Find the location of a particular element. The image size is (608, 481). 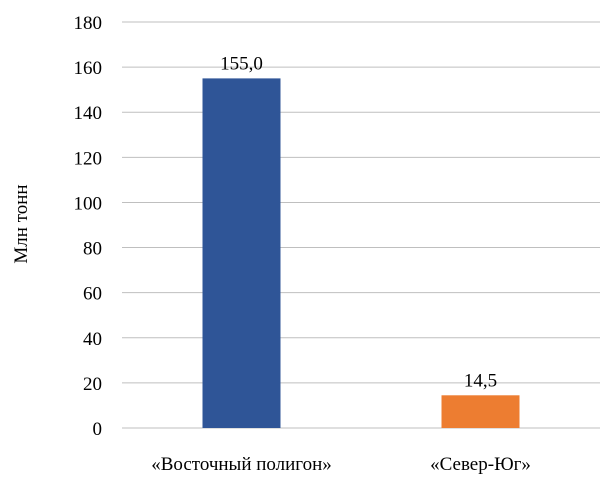

y-tick-label: 180 is located at coordinates (88, 23).